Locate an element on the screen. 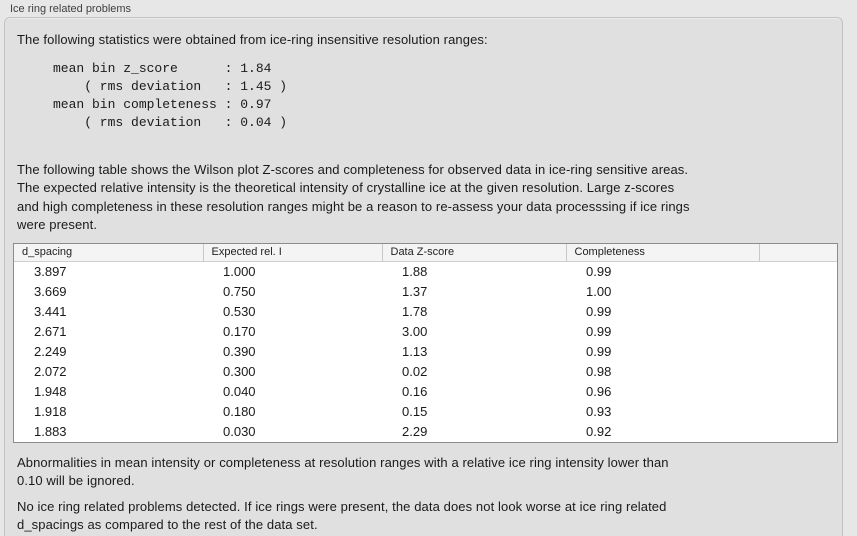 The width and height of the screenshot is (857, 536). table-row: 3.669 0.750 1.37 1.00 is located at coordinates (425, 292).